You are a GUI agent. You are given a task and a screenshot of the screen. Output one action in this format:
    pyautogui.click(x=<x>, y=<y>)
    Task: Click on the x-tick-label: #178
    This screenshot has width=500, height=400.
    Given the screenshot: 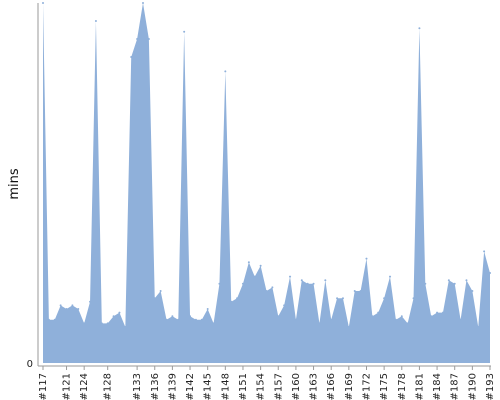 What is the action you would take?
    pyautogui.click(x=402, y=386)
    